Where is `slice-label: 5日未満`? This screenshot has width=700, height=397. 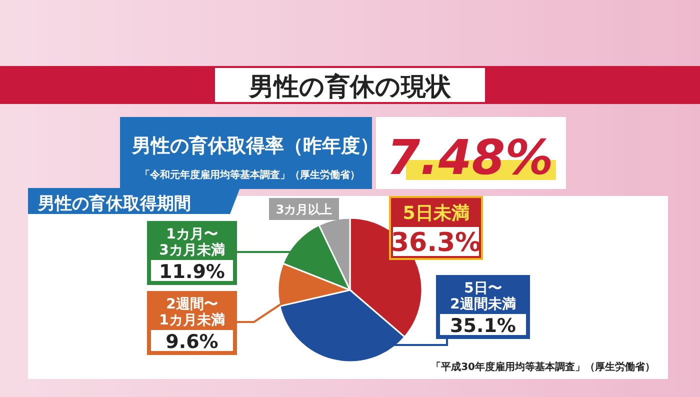 slice-label: 5日未満 is located at coordinates (436, 213).